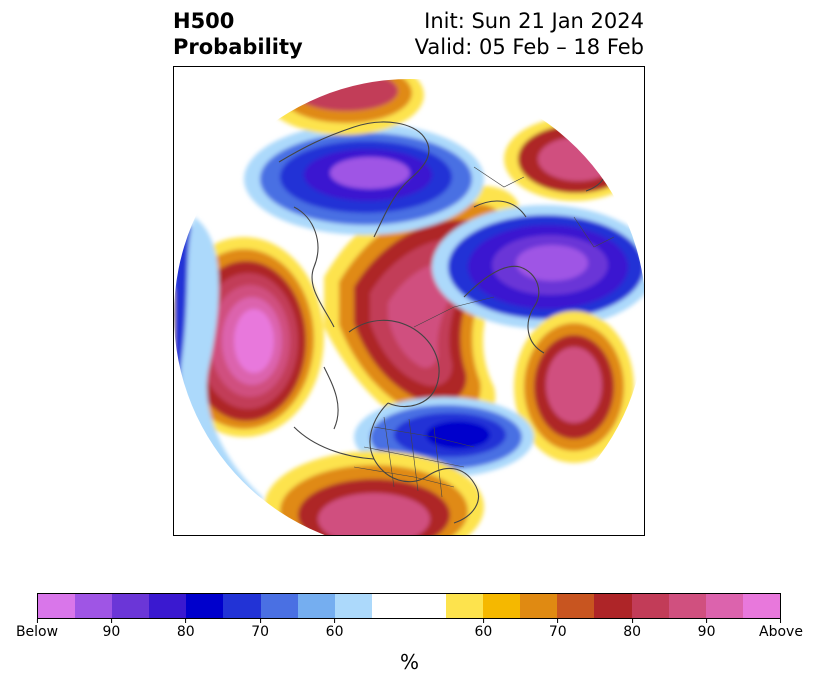 The height and width of the screenshot is (686, 819). Describe the element at coordinates (37, 632) in the screenshot. I see `tick-label: Below` at that location.